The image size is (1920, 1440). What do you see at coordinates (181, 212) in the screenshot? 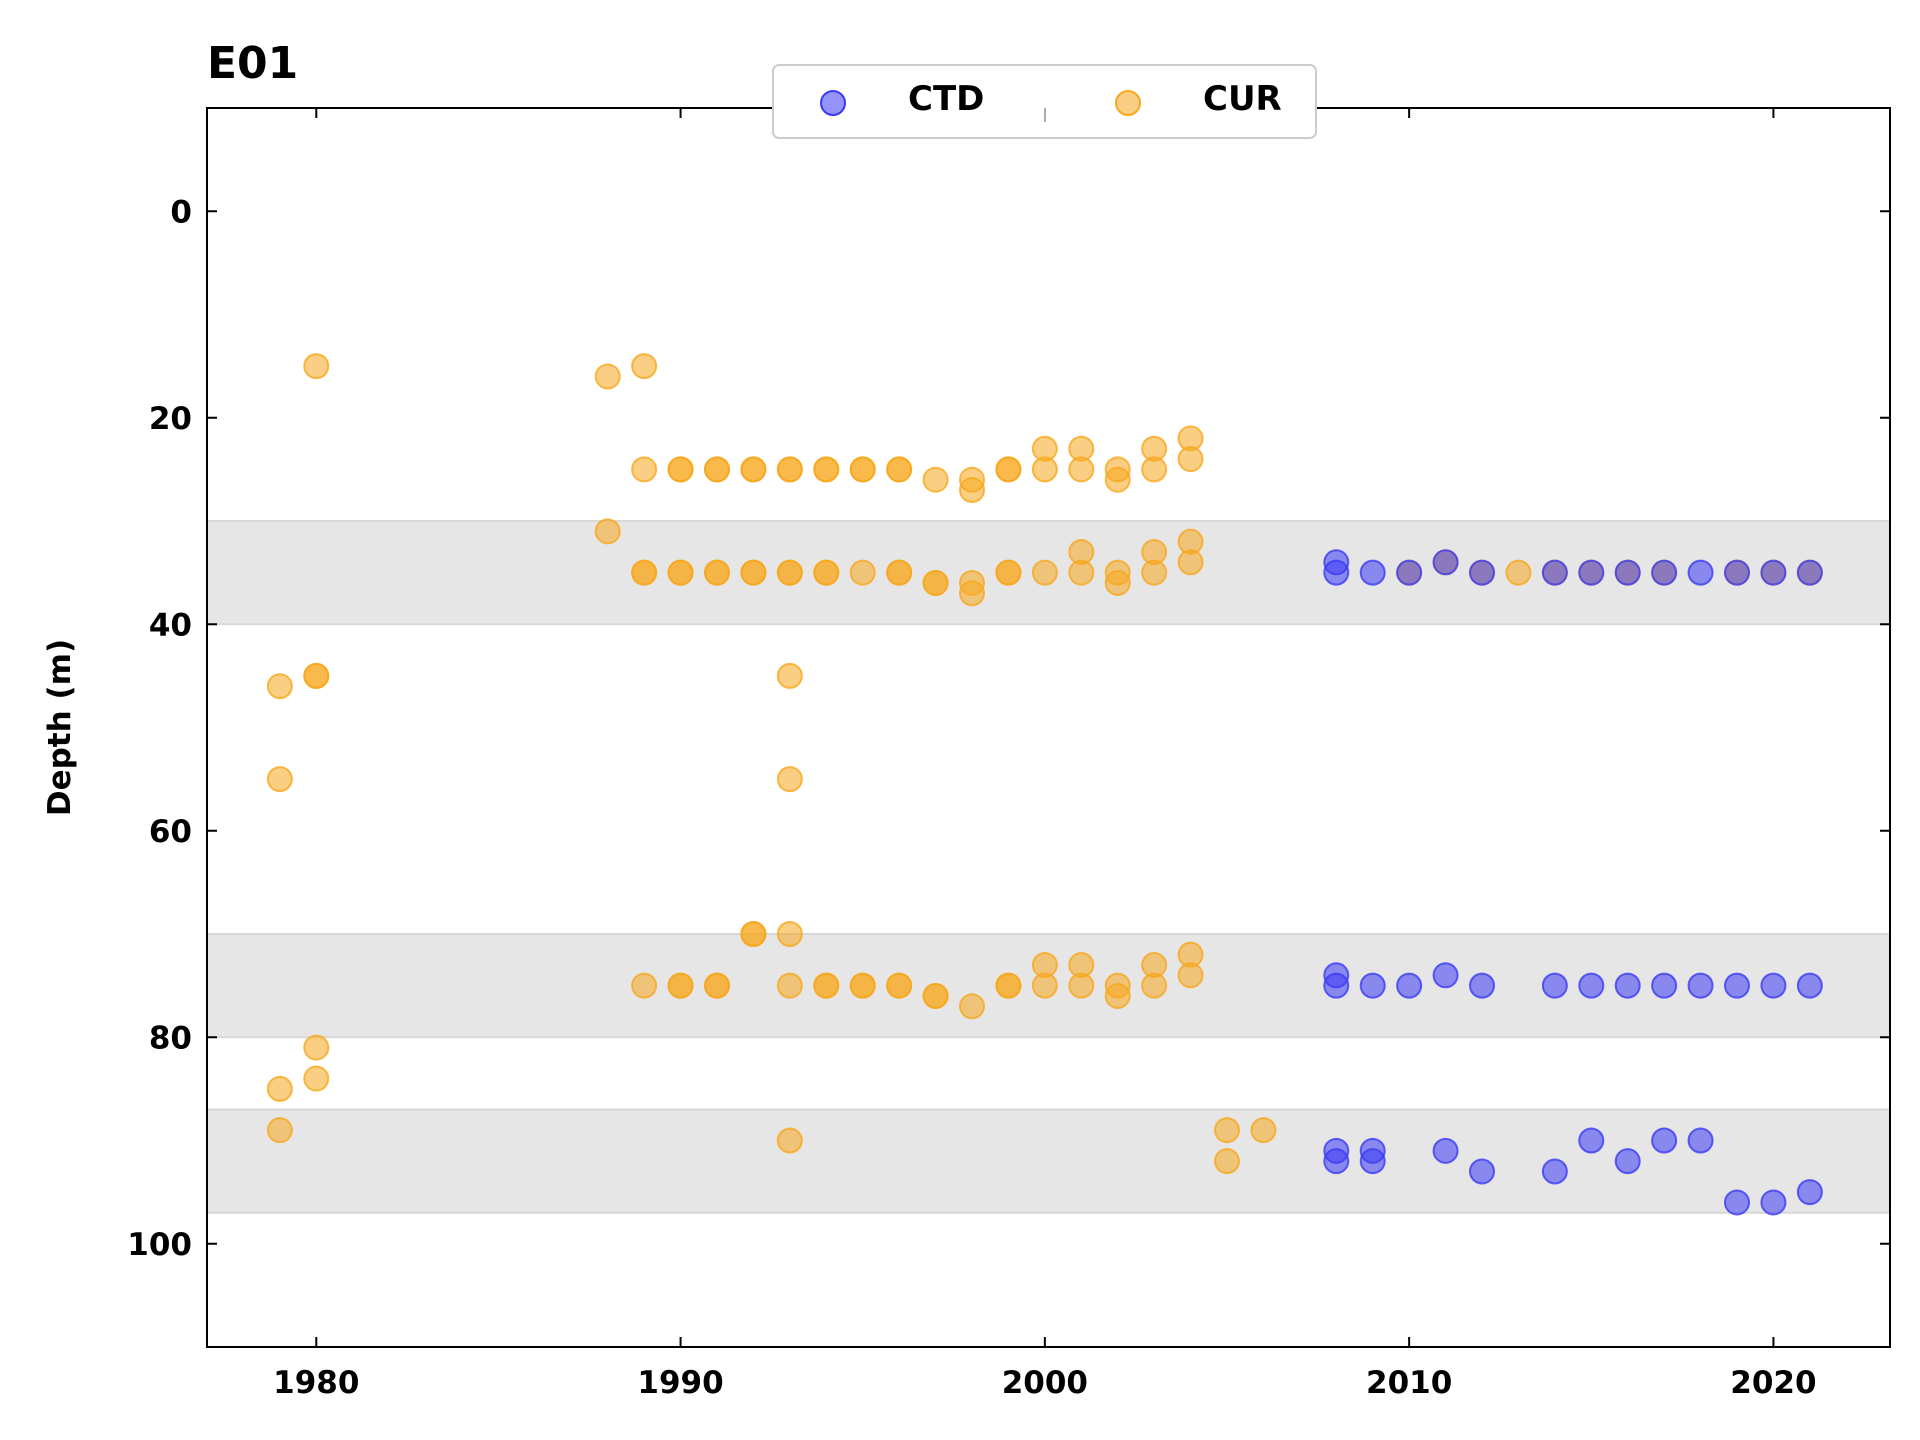
I see `y-tick-label: 0` at bounding box center [181, 212].